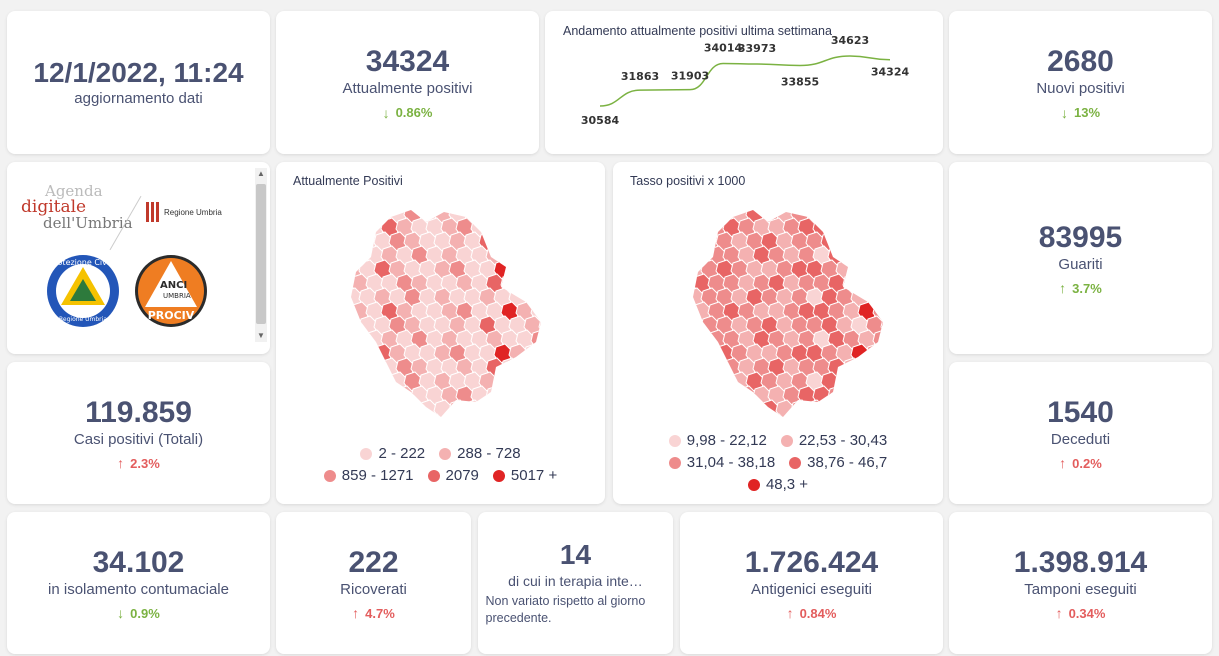 The height and width of the screenshot is (656, 1219). What do you see at coordinates (1080, 583) in the screenshot?
I see `tamponi-card: 1.398.914 Tamponi eseguiti ↑ 0.34%` at bounding box center [1080, 583].